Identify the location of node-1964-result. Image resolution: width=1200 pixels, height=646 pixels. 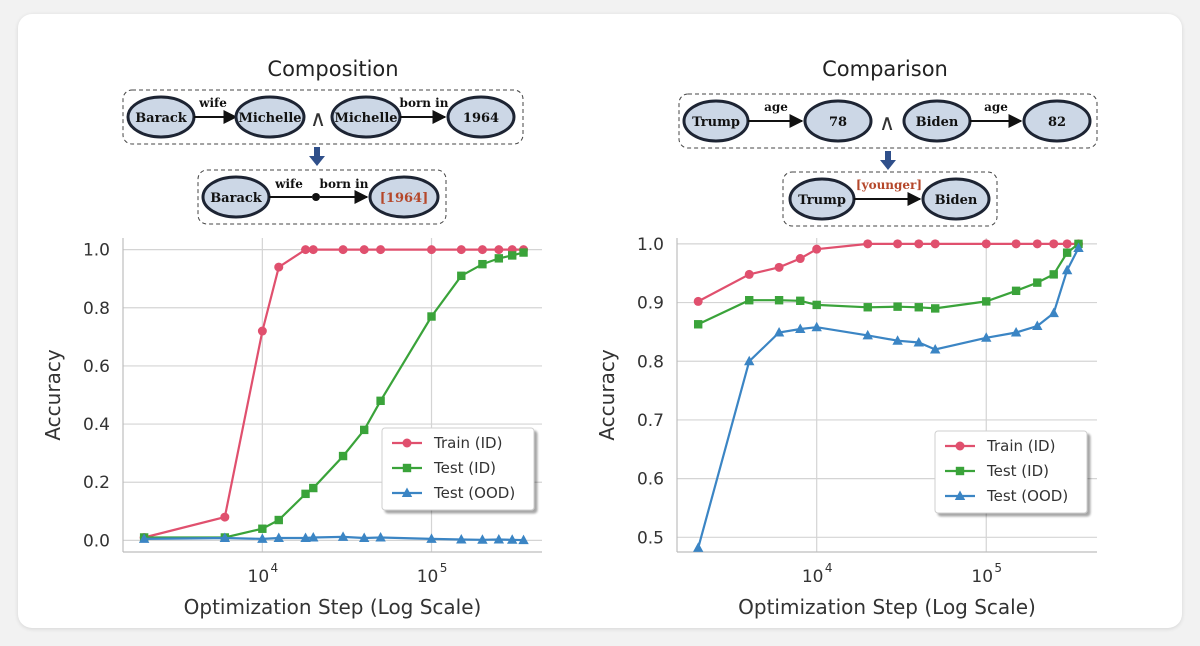
(404, 197).